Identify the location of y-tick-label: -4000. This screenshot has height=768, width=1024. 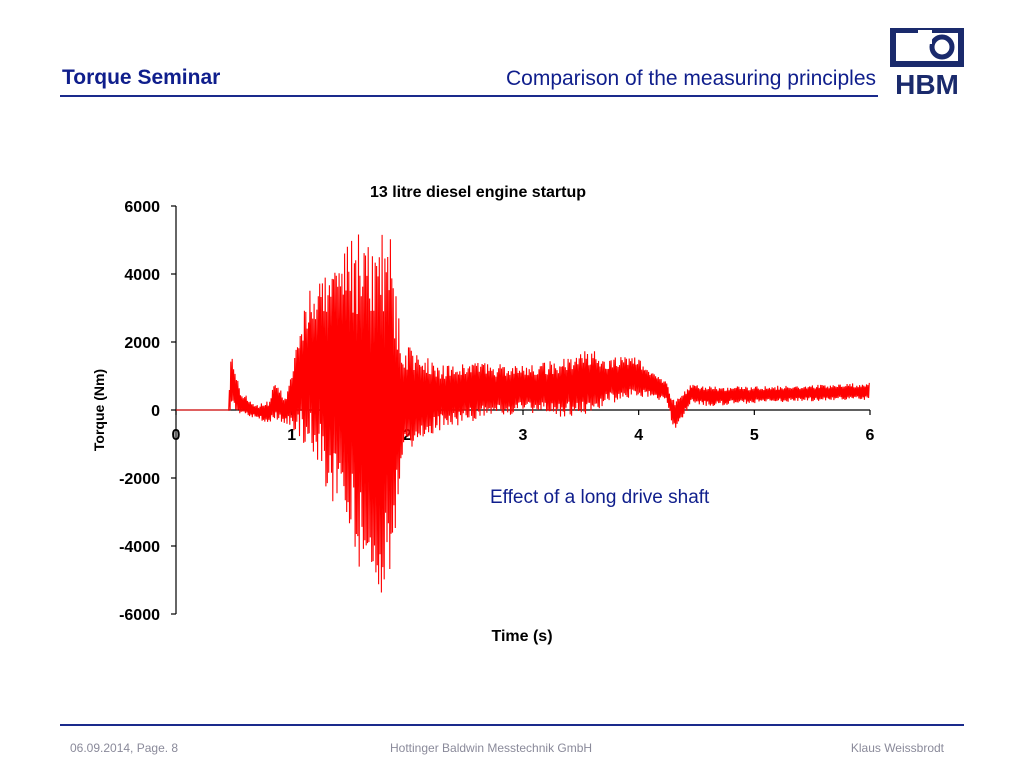
(139, 547).